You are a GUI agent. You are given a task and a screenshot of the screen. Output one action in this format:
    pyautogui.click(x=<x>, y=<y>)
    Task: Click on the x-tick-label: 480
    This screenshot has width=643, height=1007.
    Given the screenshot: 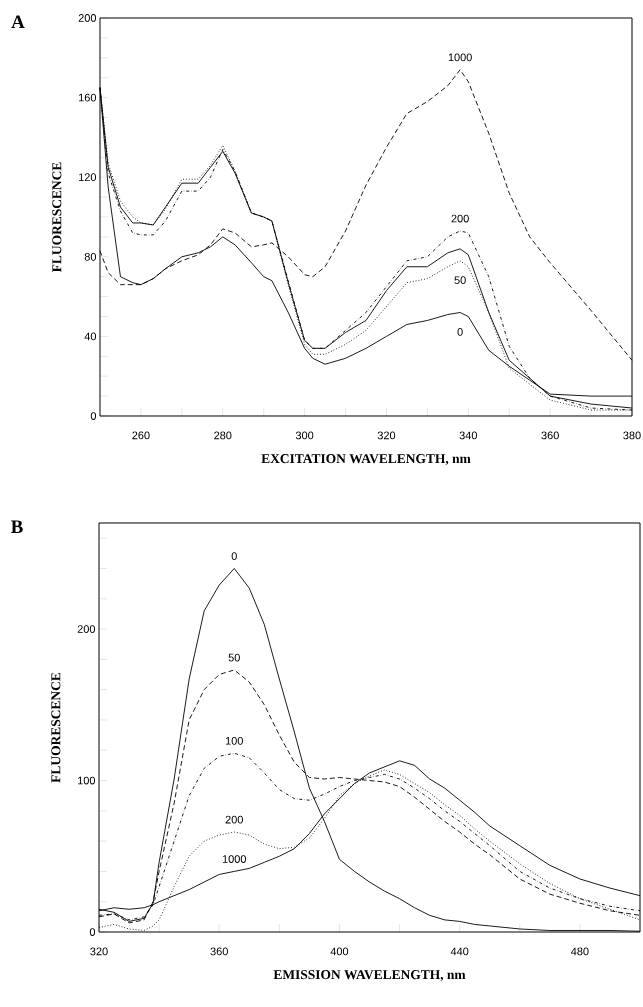 What is the action you would take?
    pyautogui.click(x=580, y=951)
    